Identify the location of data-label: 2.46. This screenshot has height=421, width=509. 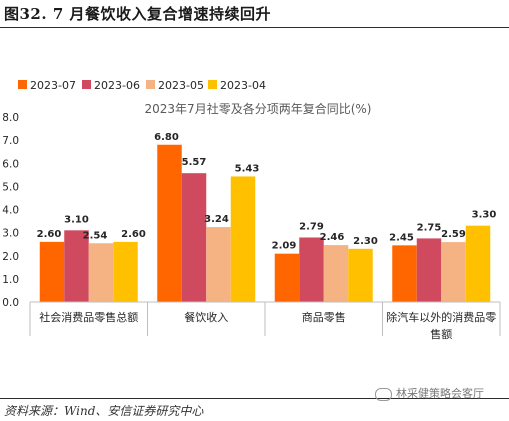
(332, 237).